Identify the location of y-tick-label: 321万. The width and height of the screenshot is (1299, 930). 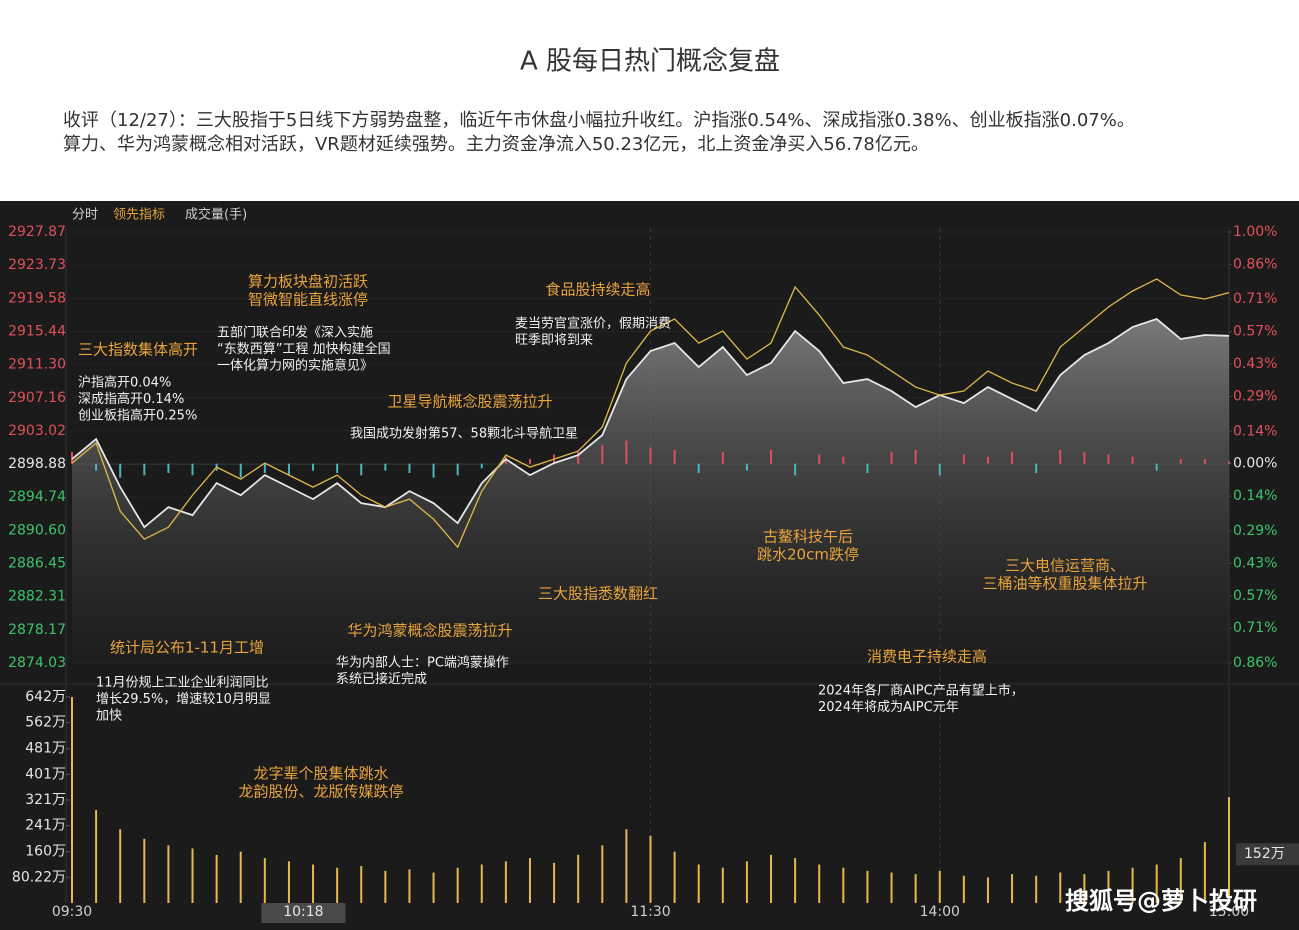
(45, 800).